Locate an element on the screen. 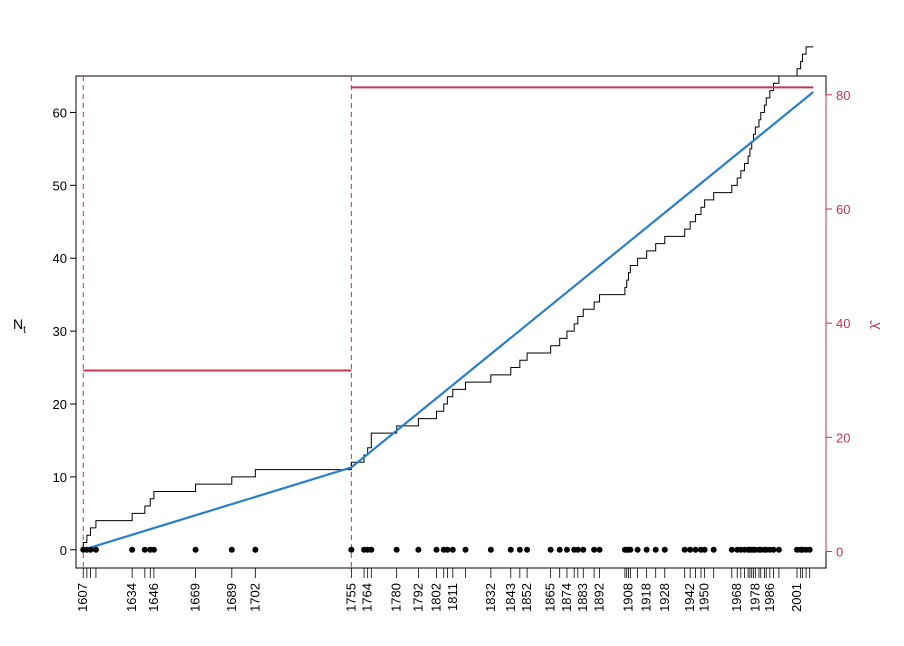 This screenshot has width=904, height=646. x-tick-label: 1908 is located at coordinates (628, 597).